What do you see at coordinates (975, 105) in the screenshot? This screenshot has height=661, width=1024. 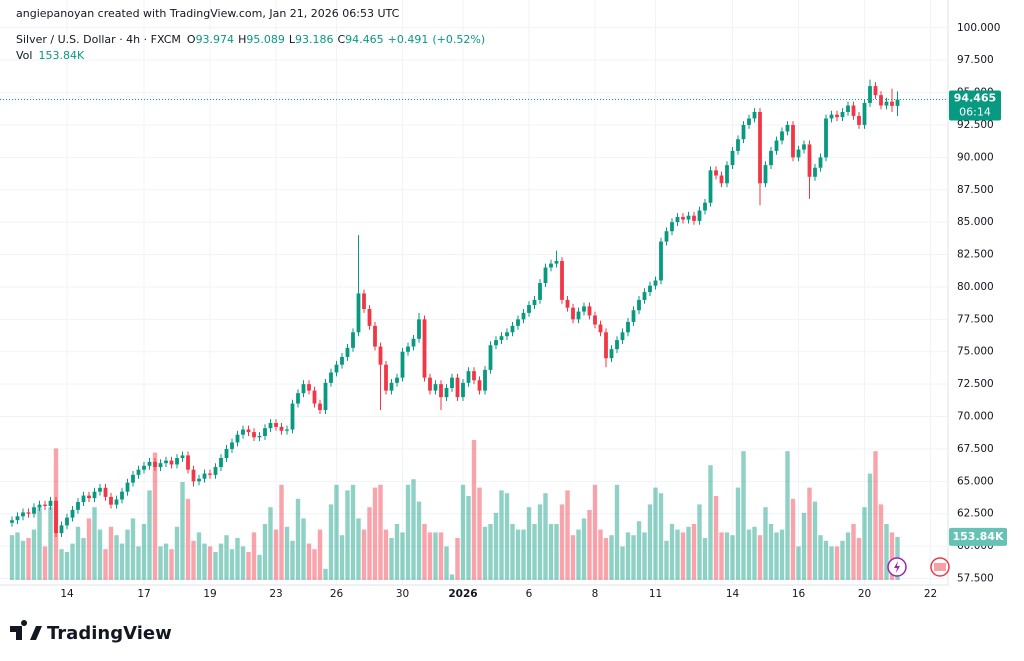 I see `last-price-box` at bounding box center [975, 105].